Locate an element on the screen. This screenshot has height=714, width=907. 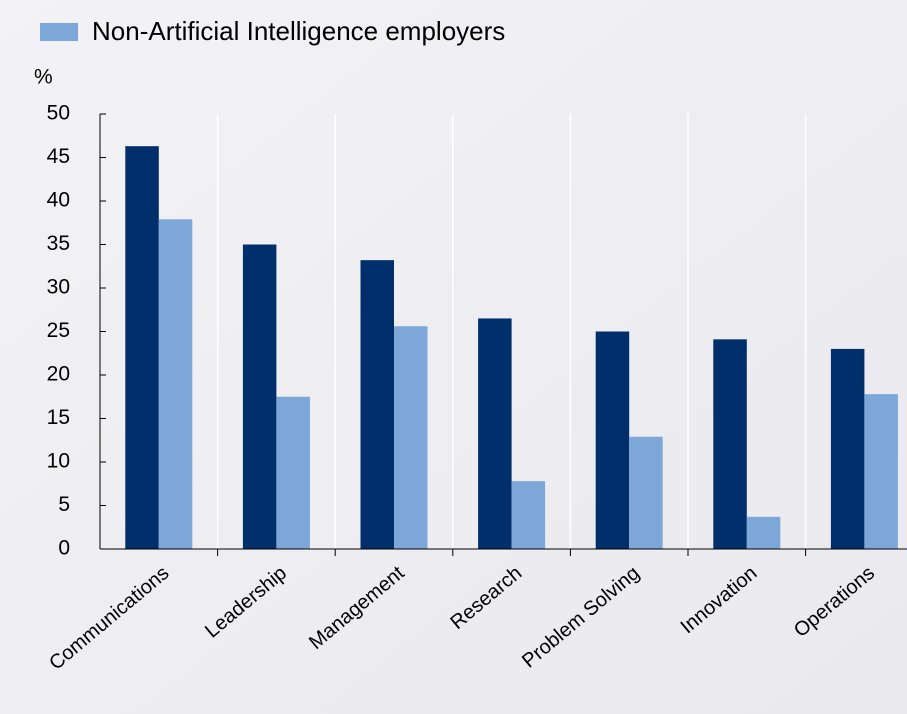
y-tick-label: 25 is located at coordinates (58, 330).